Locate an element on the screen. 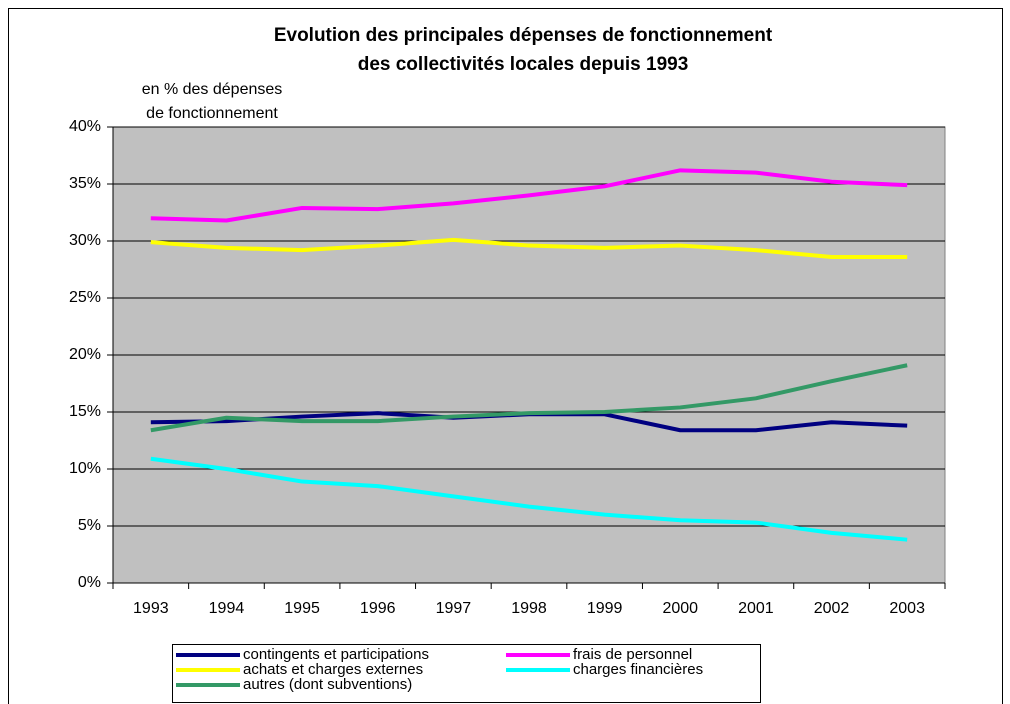 The height and width of the screenshot is (704, 1010). y-tick-label: 35% is located at coordinates (85, 183).